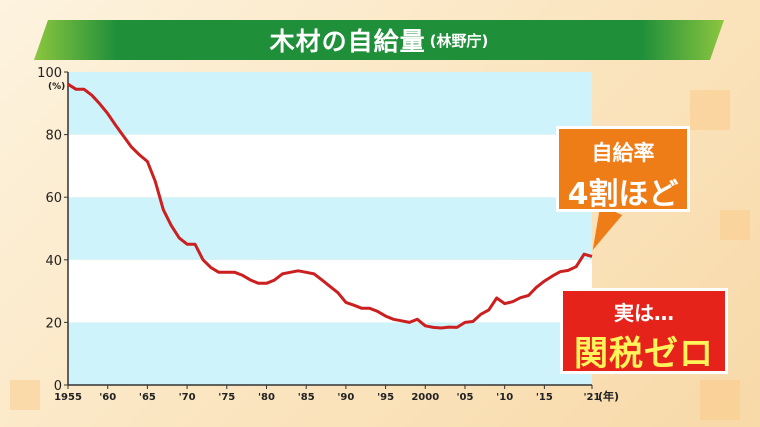  I want to click on y-unit-label: (%), so click(56, 87).